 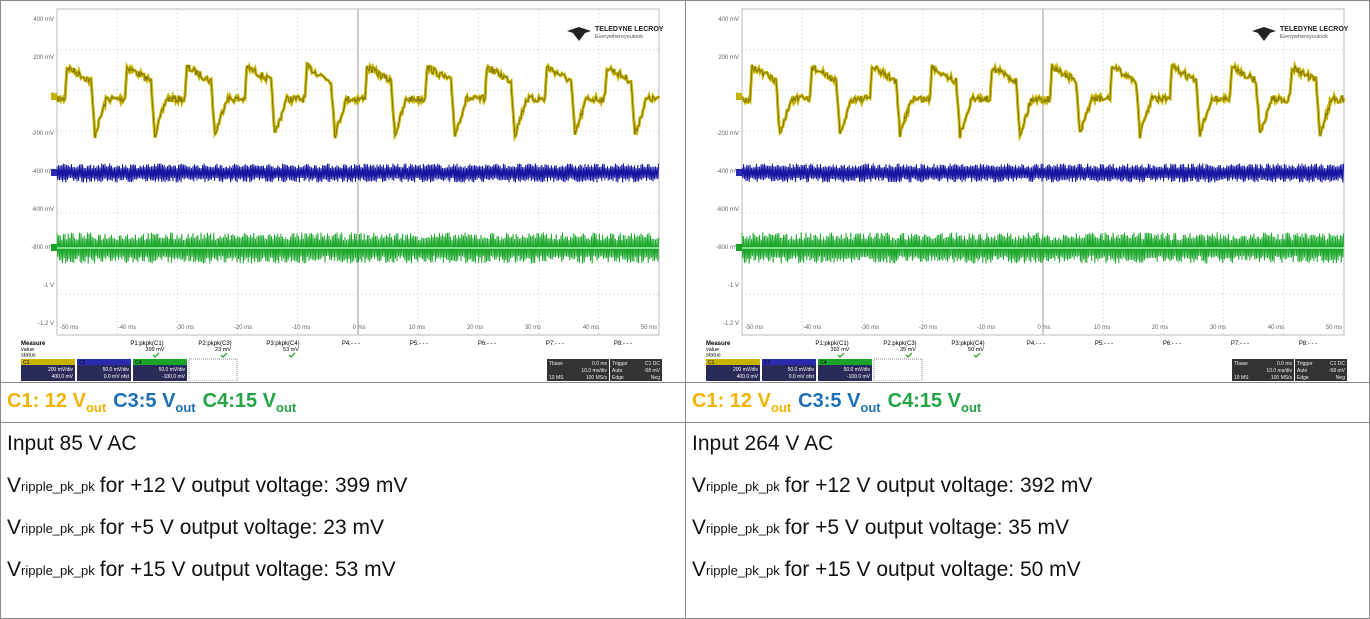 I want to click on timebase-label: Tbase, so click(x=1241, y=364).